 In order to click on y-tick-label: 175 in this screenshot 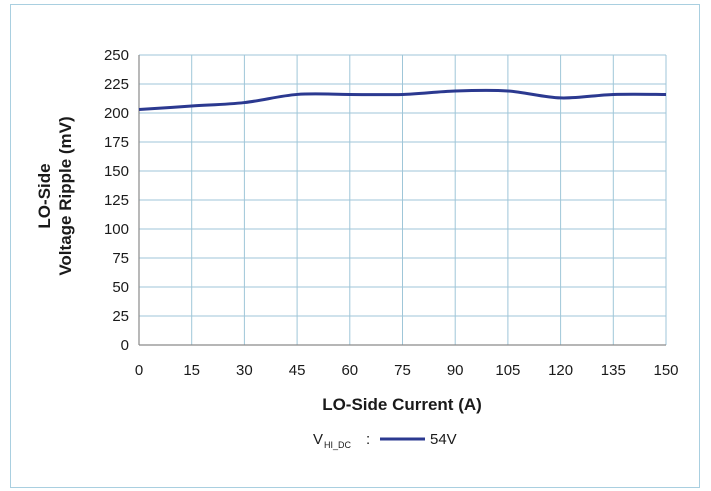, I will do `click(116, 142)`.